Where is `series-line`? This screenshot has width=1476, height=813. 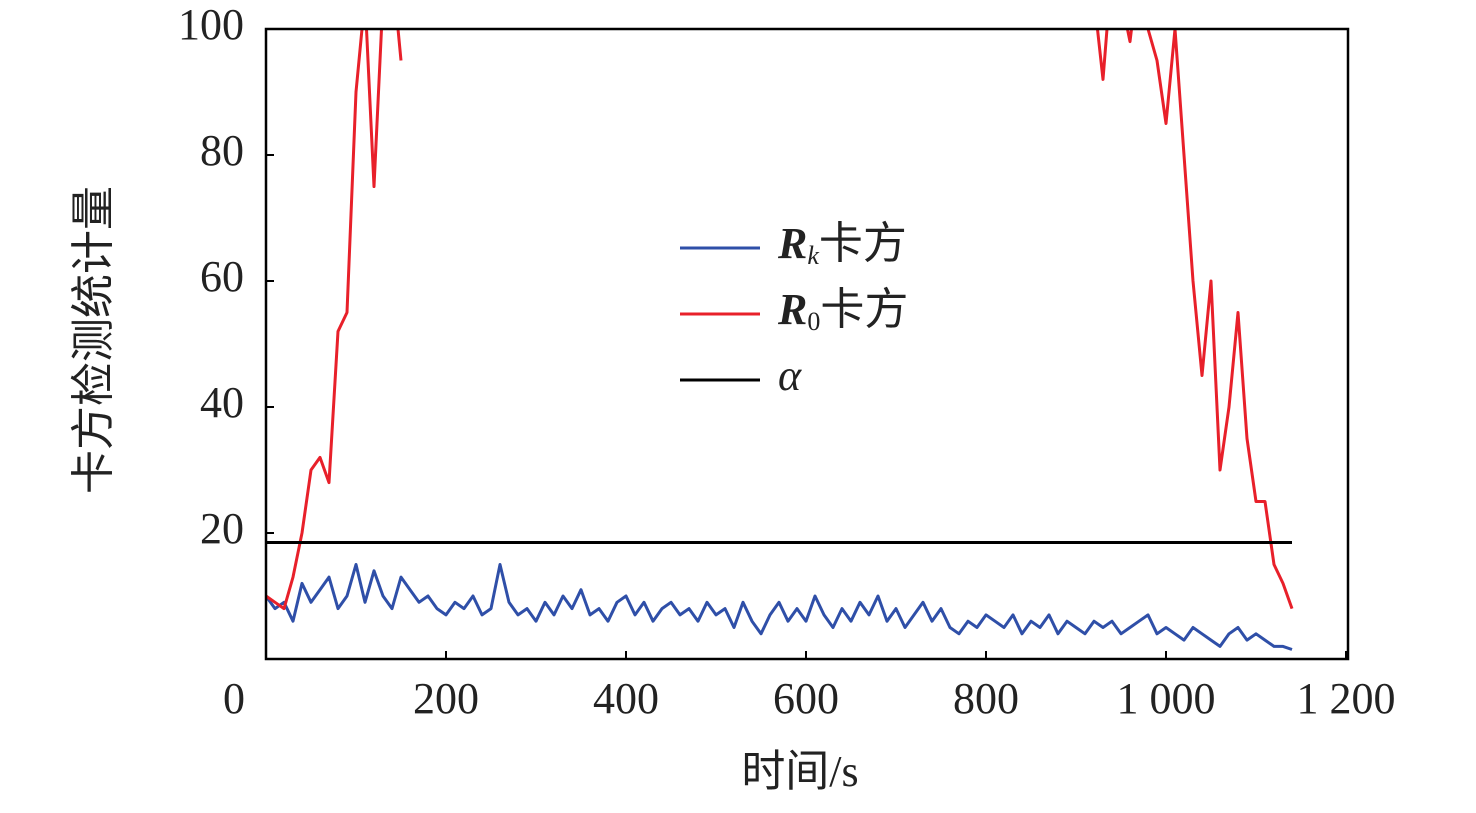
series-line is located at coordinates (779, 607).